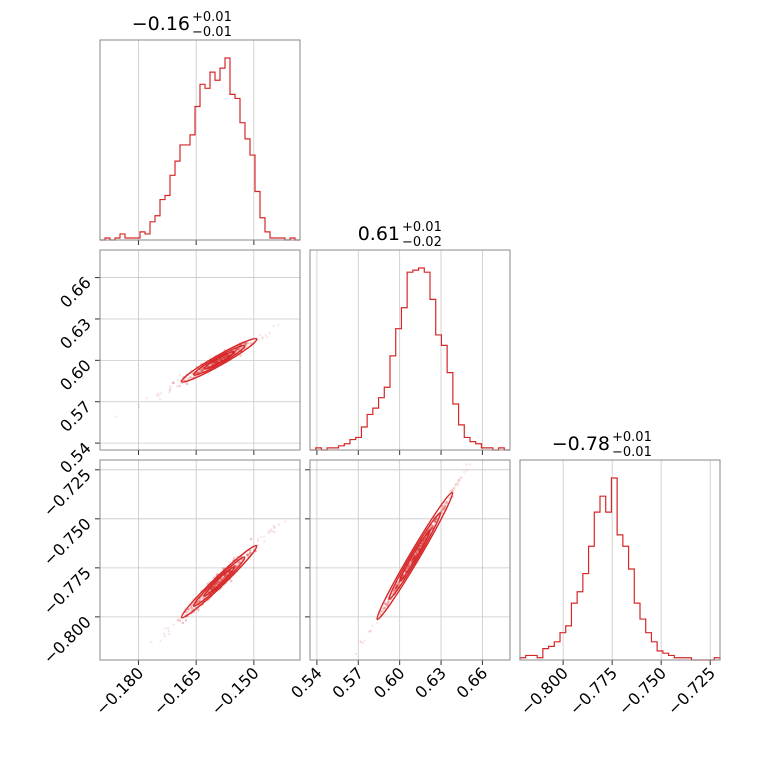  What do you see at coordinates (581, 444) in the screenshot?
I see `param-title-value: −0.78` at bounding box center [581, 444].